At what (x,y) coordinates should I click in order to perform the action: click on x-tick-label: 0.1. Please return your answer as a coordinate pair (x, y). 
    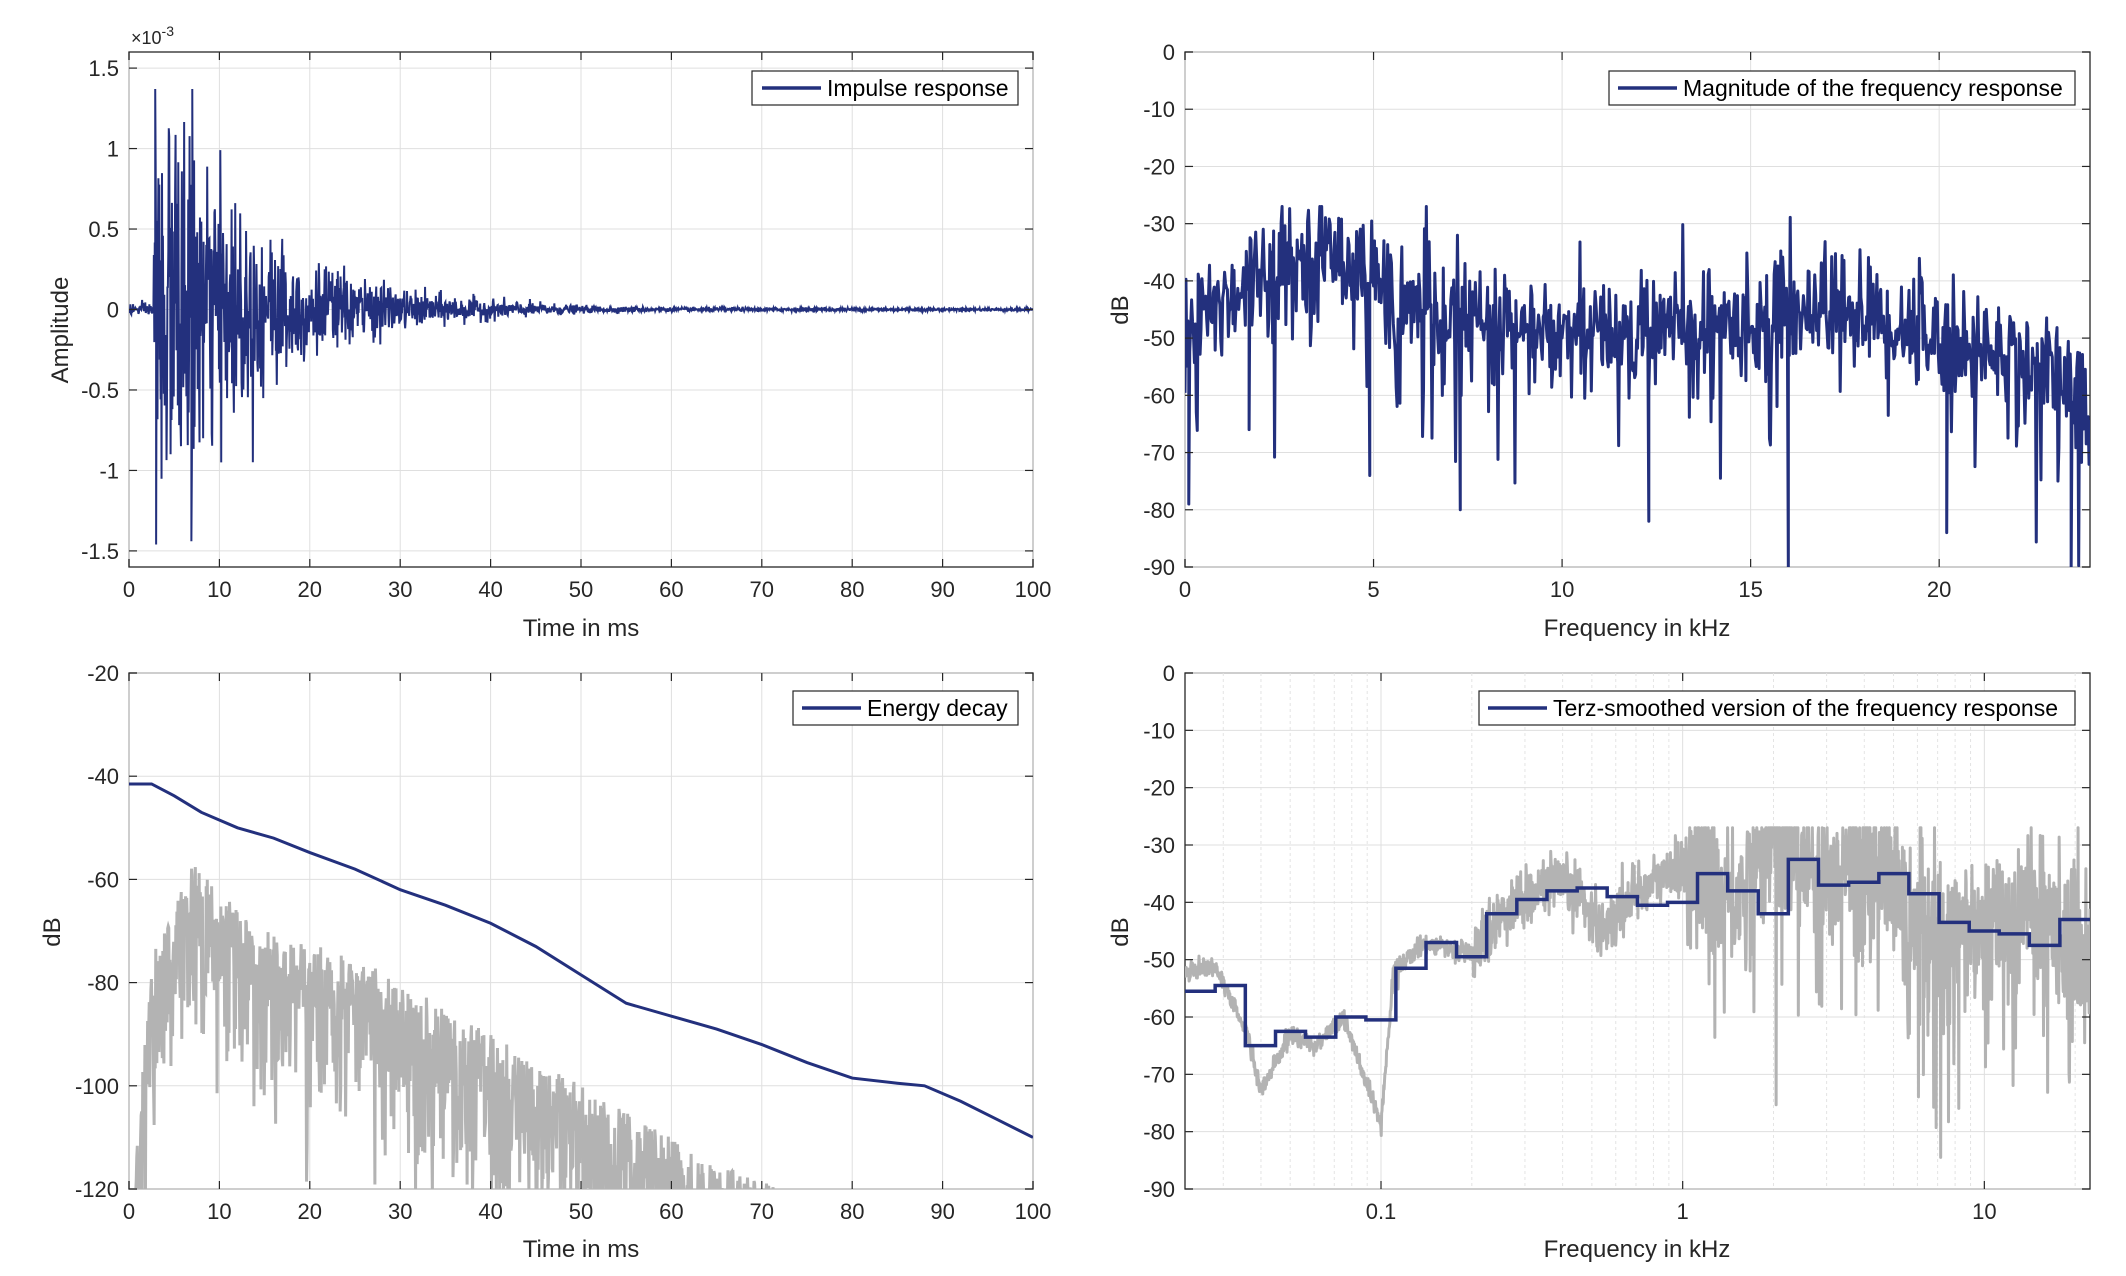
    Looking at the image, I should click on (1381, 1211).